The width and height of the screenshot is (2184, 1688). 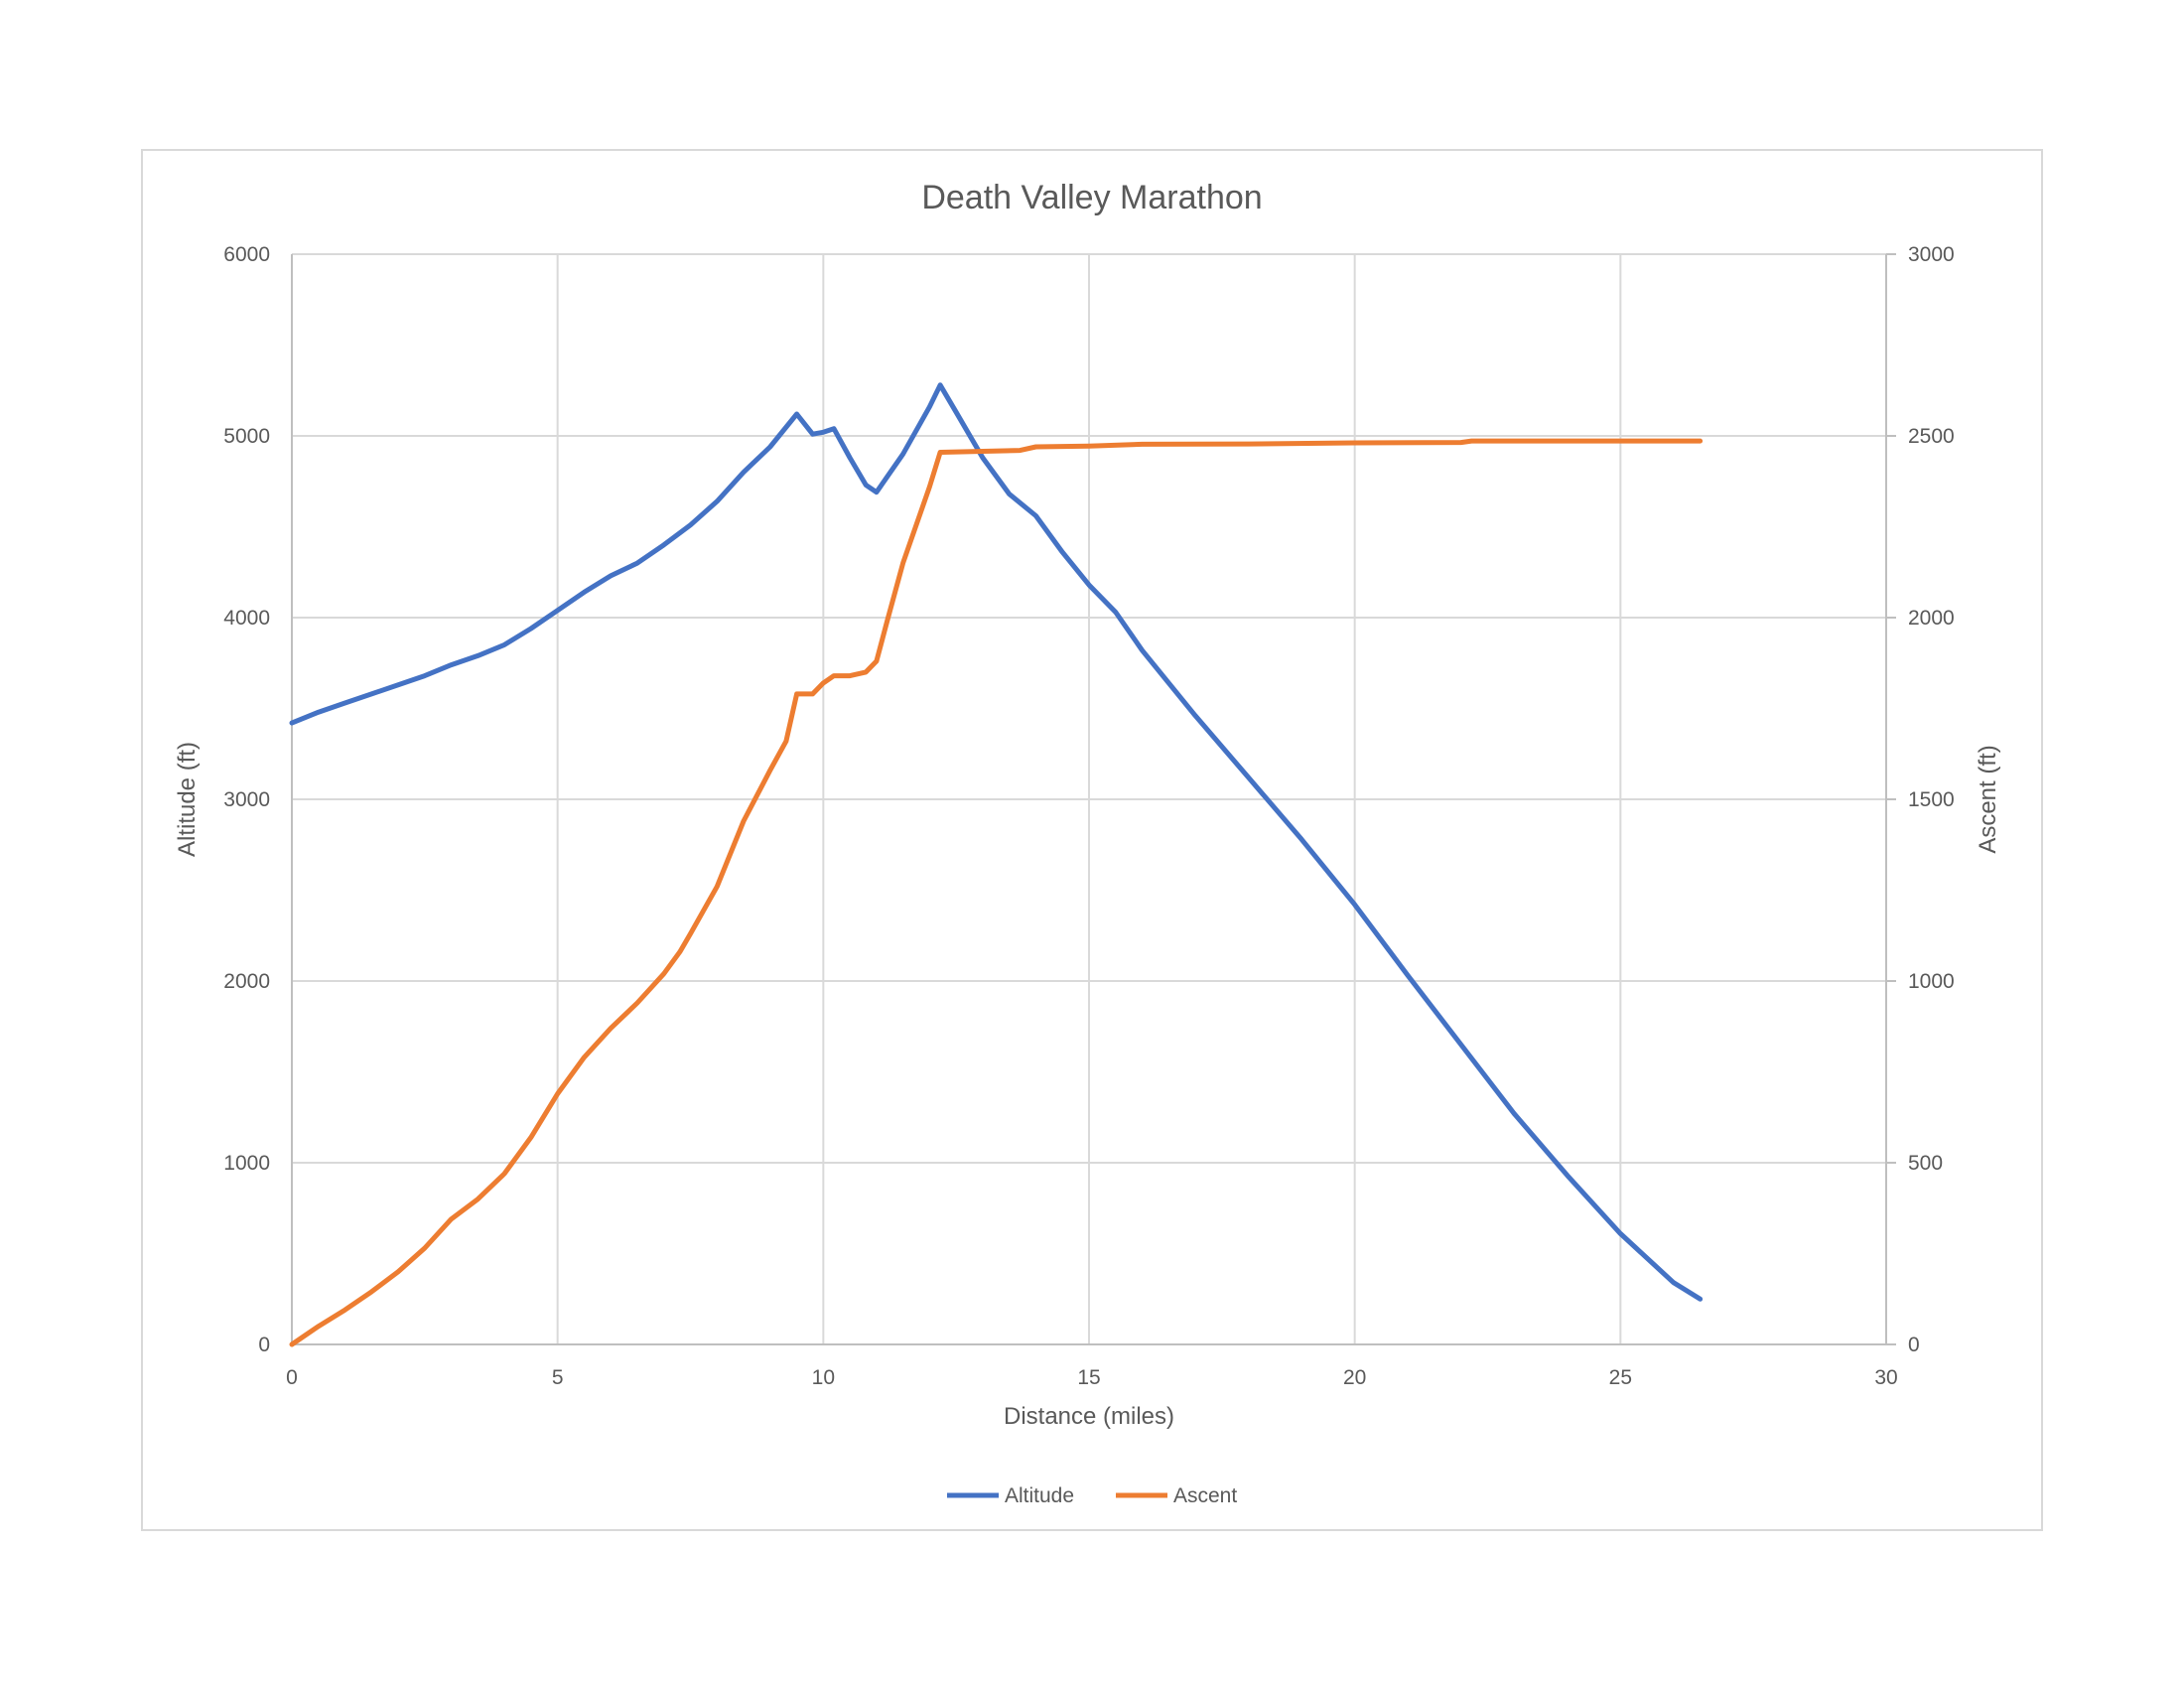 What do you see at coordinates (264, 1345) in the screenshot?
I see `y-tick-label: 0` at bounding box center [264, 1345].